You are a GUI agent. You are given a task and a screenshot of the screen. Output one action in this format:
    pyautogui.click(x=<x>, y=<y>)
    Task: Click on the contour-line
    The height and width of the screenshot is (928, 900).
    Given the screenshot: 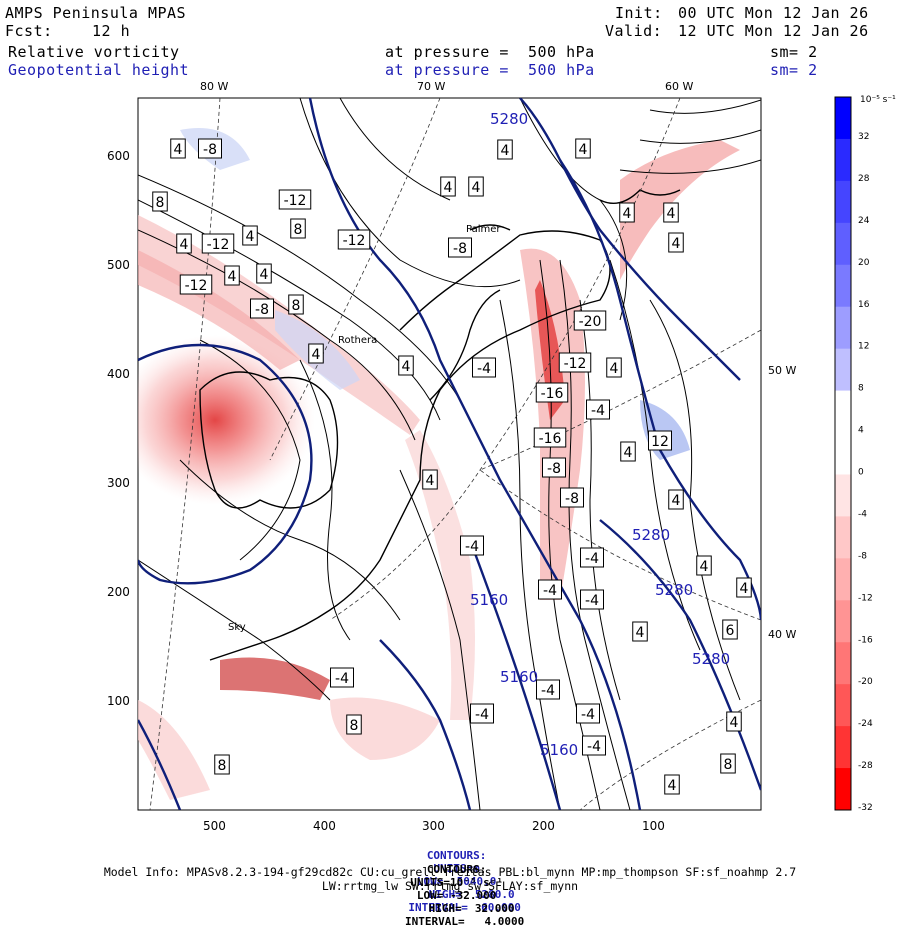 What is the action you would take?
    pyautogui.click(x=289, y=310)
    